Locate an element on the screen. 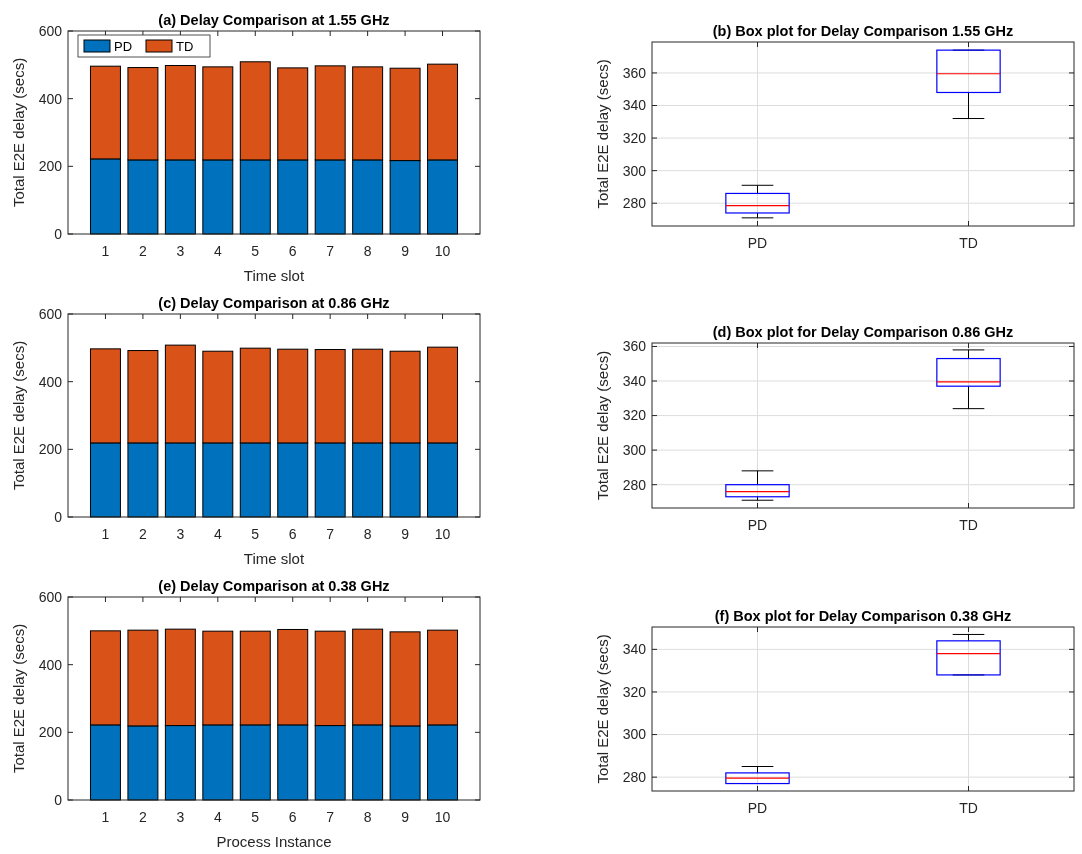  chart-title: (c) Delay Comparison at 0.86 GHz is located at coordinates (274, 303).